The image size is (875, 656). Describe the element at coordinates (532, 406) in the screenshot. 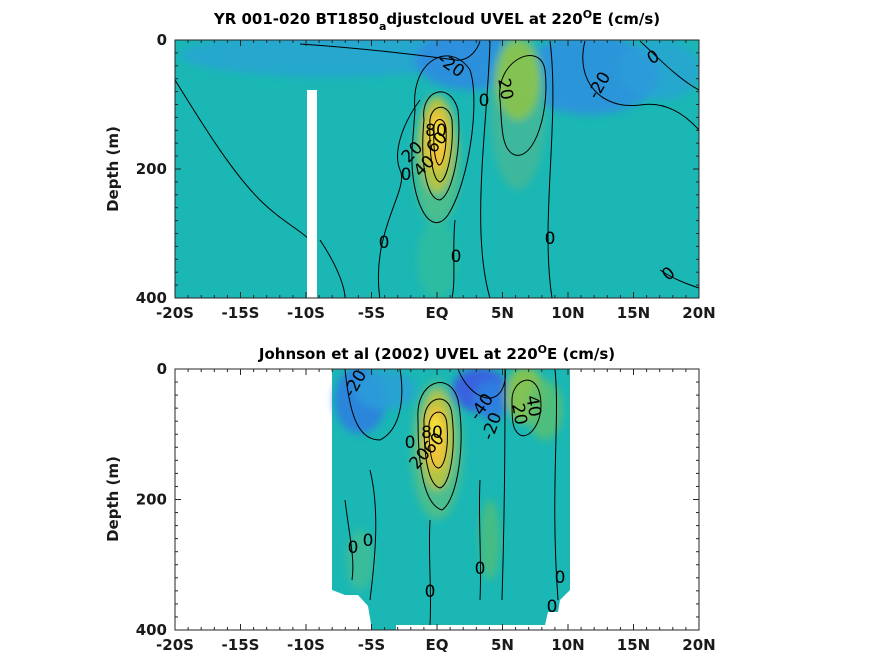

I see `svg-text: 40` at that location.